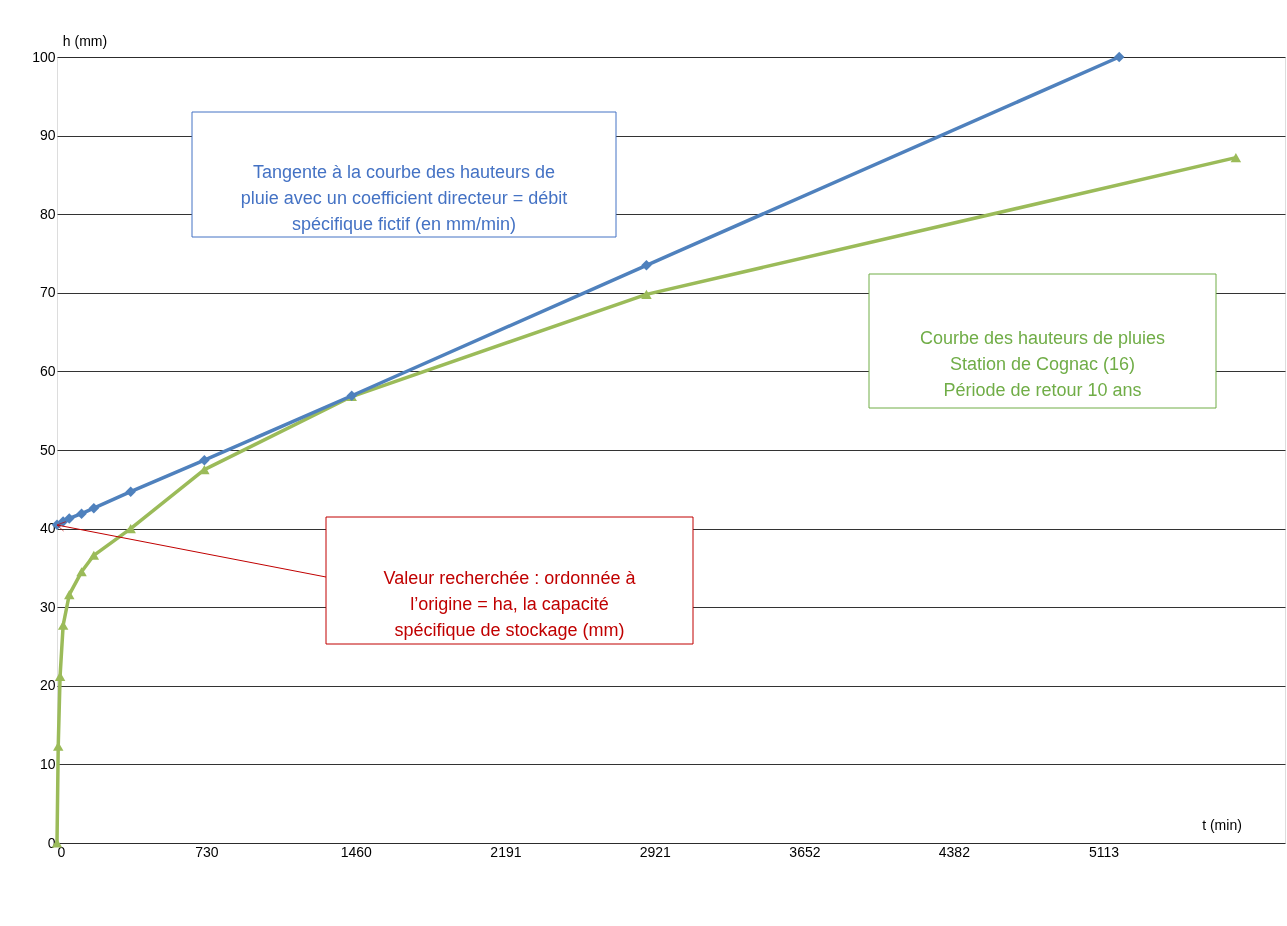  Describe the element at coordinates (356, 851) in the screenshot. I see `x-tick-label: 1460` at that location.